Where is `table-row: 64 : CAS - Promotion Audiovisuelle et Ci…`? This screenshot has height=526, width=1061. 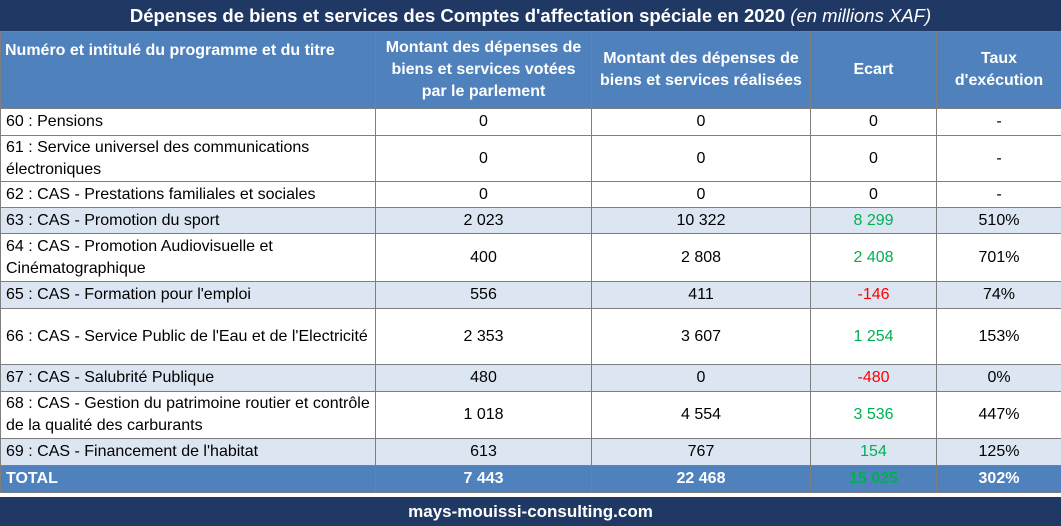
table-row: 64 : CAS - Promotion Audiovisuelle et Ci… is located at coordinates (530, 257).